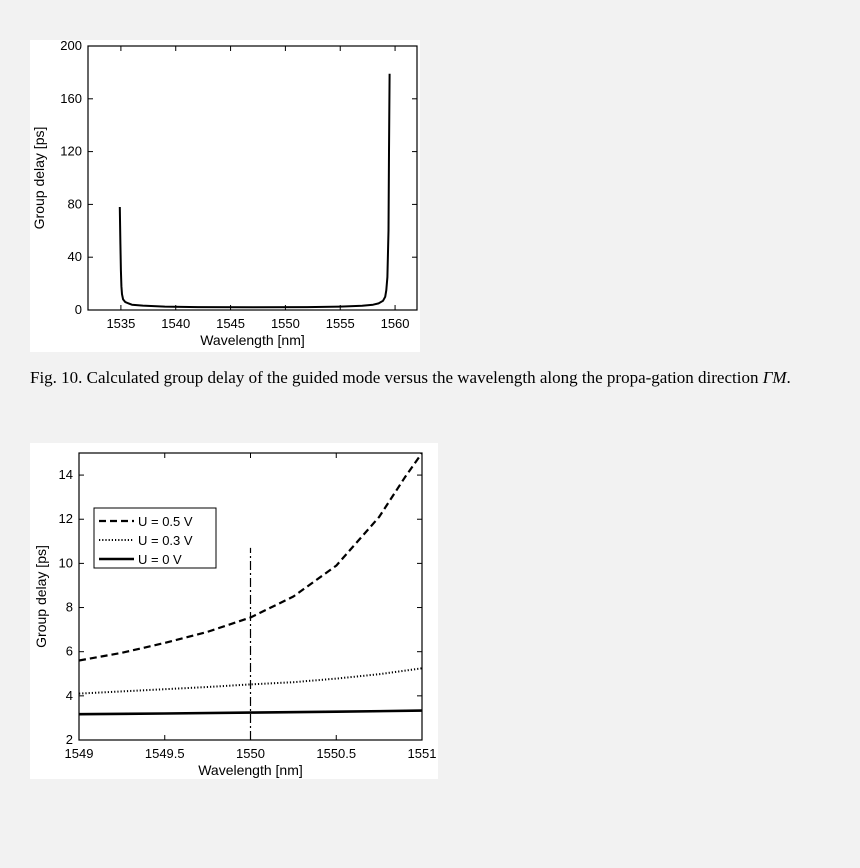  What do you see at coordinates (422, 753) in the screenshot?
I see `x-tick-label: 1551` at bounding box center [422, 753].